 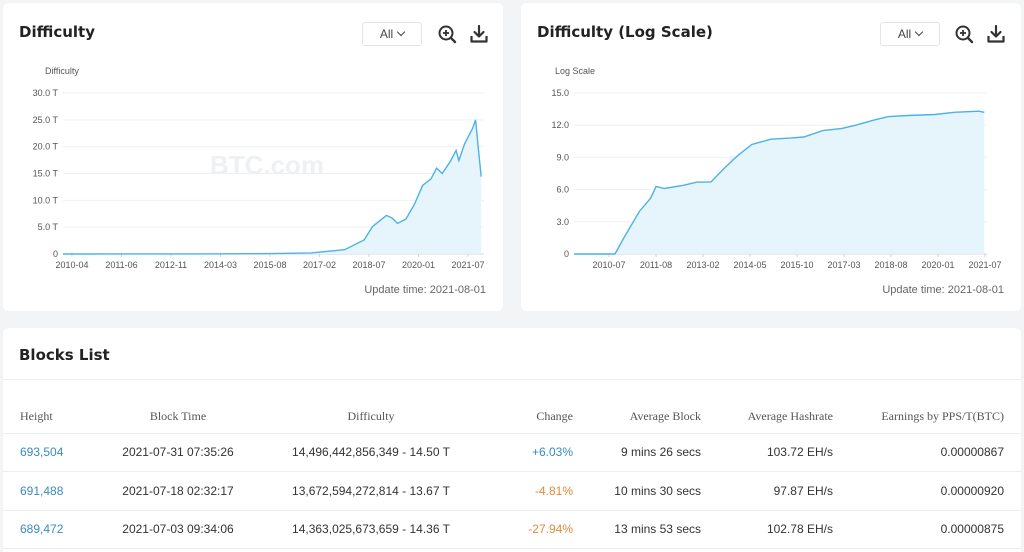 I want to click on block-difficulty: 14,363,025,673,659 - 14.36 T, so click(x=371, y=529).